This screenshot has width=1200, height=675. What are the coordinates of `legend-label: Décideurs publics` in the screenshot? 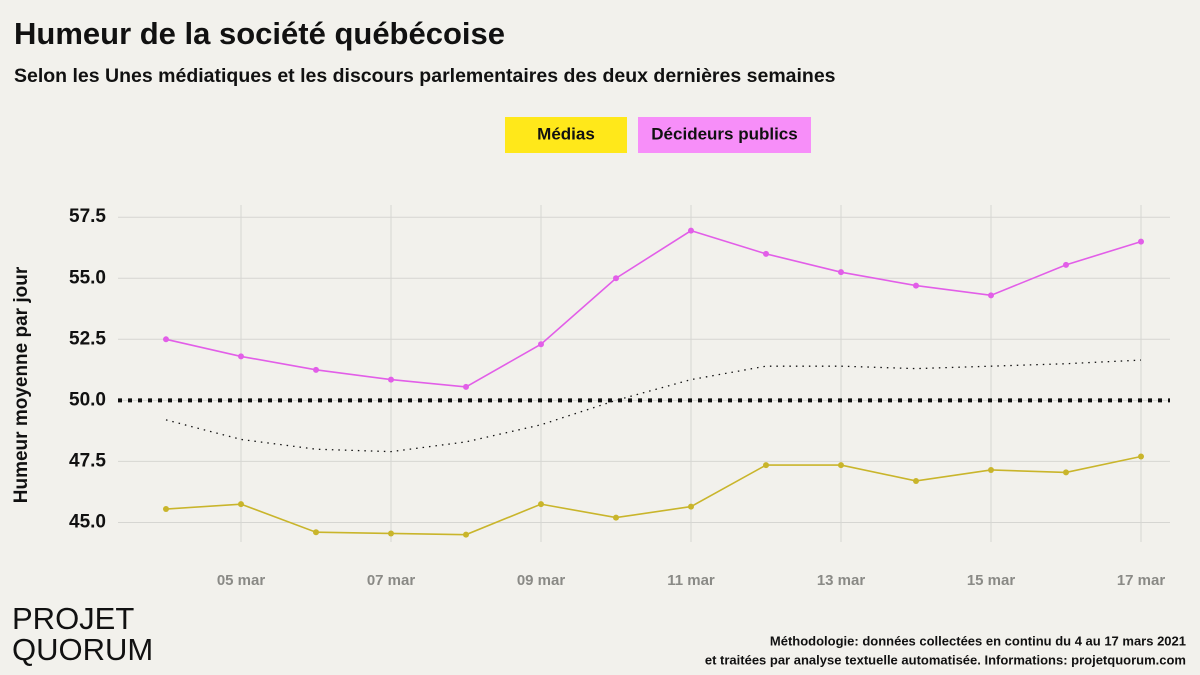 It's located at (724, 133).